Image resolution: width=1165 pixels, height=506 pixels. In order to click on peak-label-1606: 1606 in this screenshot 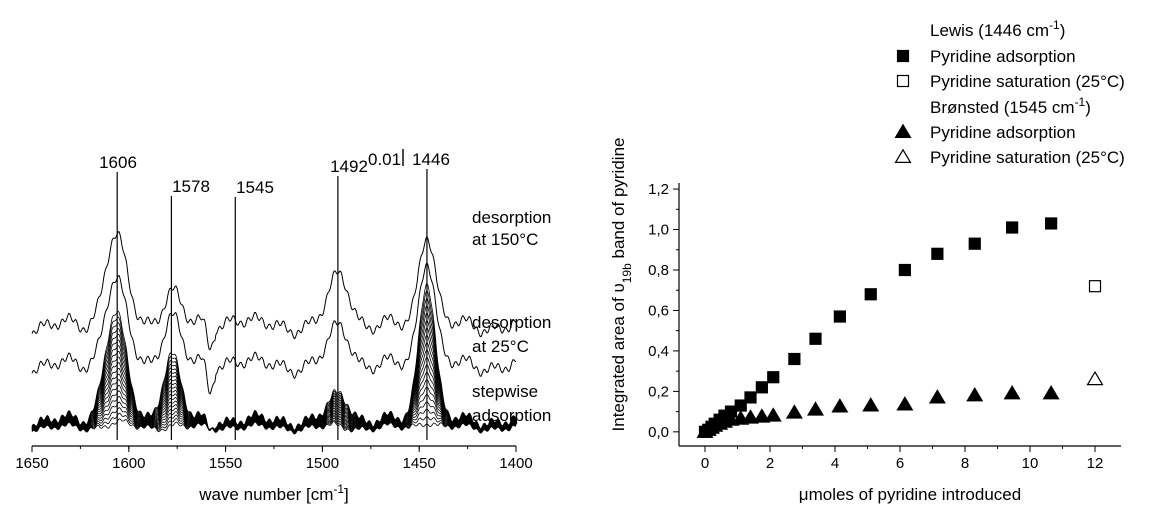, I will do `click(118, 162)`.